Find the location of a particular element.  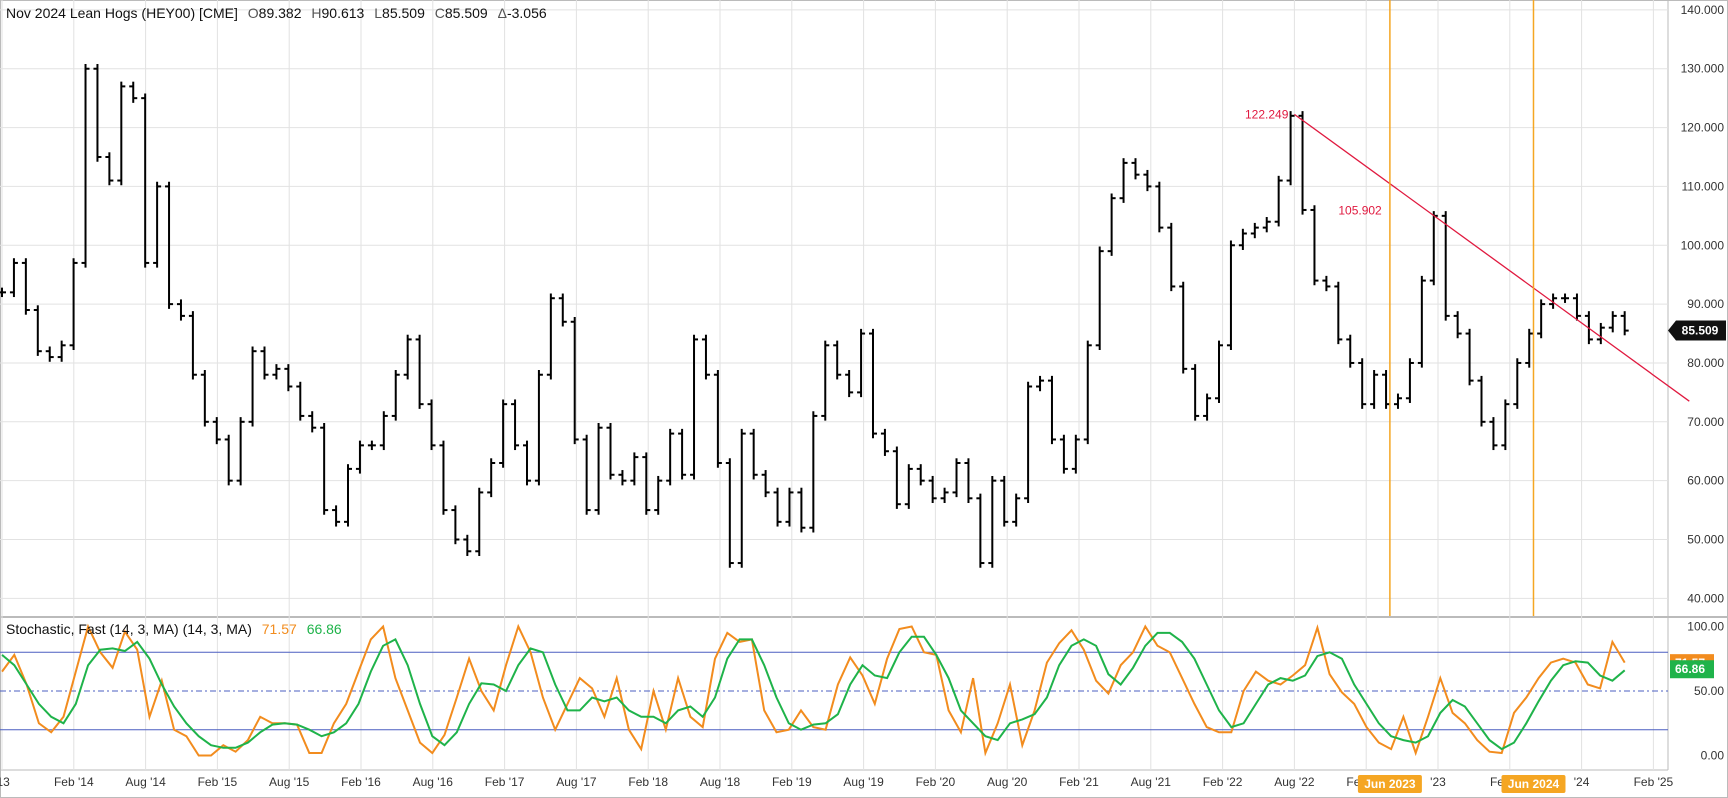

time-tick-label: Aug '16 is located at coordinates (433, 782).